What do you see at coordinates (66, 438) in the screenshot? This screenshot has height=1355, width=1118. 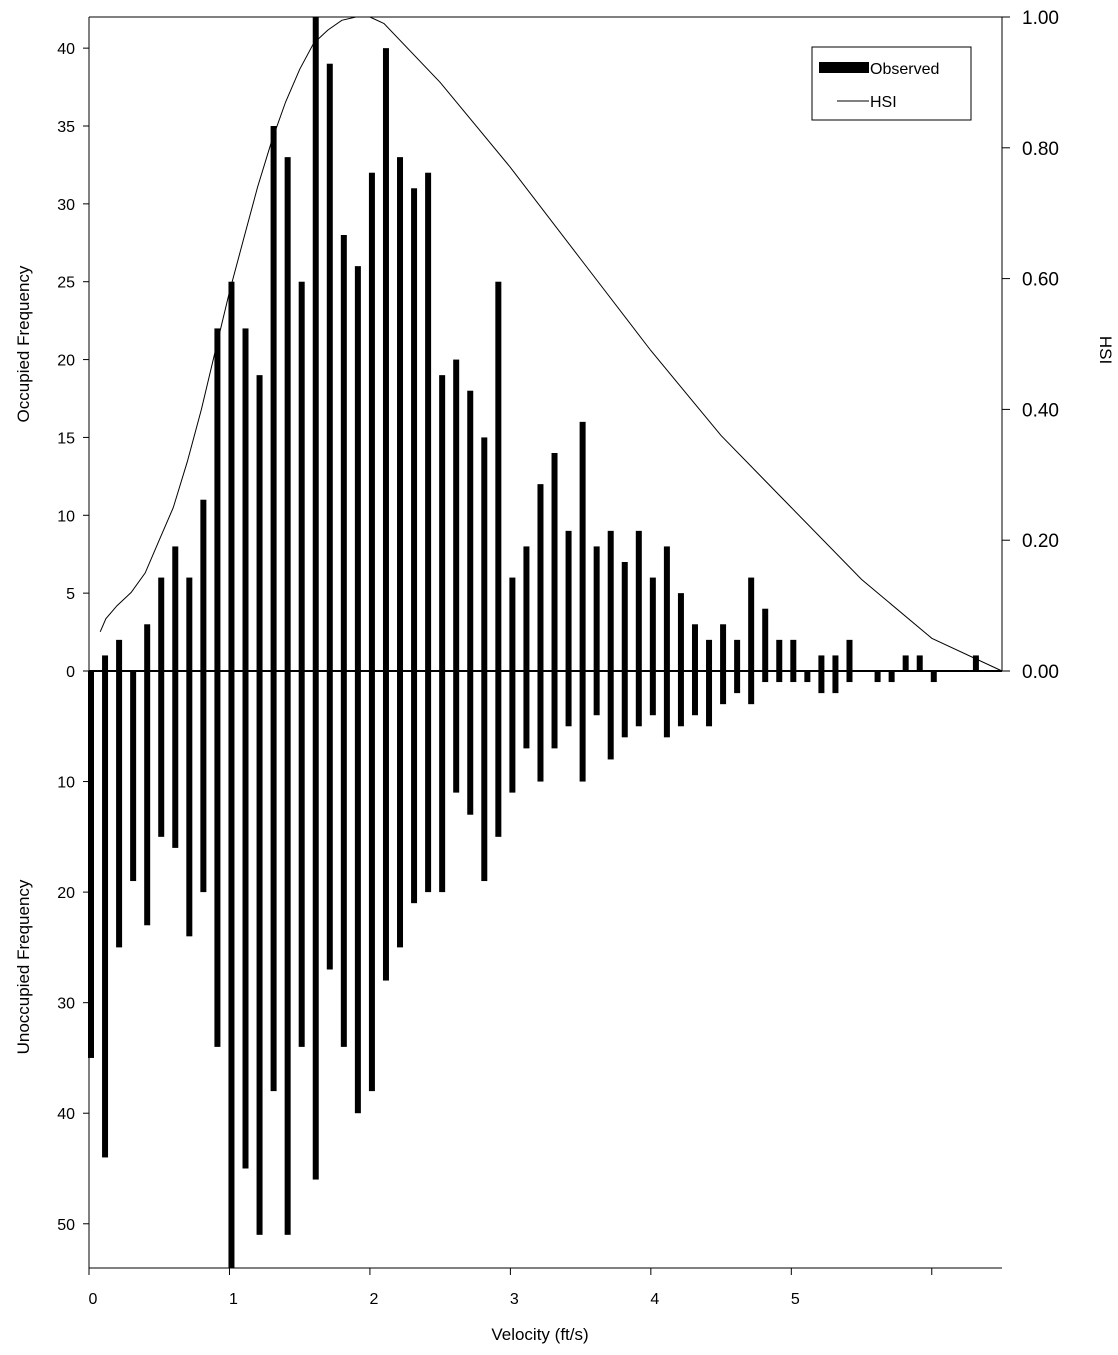 I see `y-tick-label-occupied: 15` at bounding box center [66, 438].